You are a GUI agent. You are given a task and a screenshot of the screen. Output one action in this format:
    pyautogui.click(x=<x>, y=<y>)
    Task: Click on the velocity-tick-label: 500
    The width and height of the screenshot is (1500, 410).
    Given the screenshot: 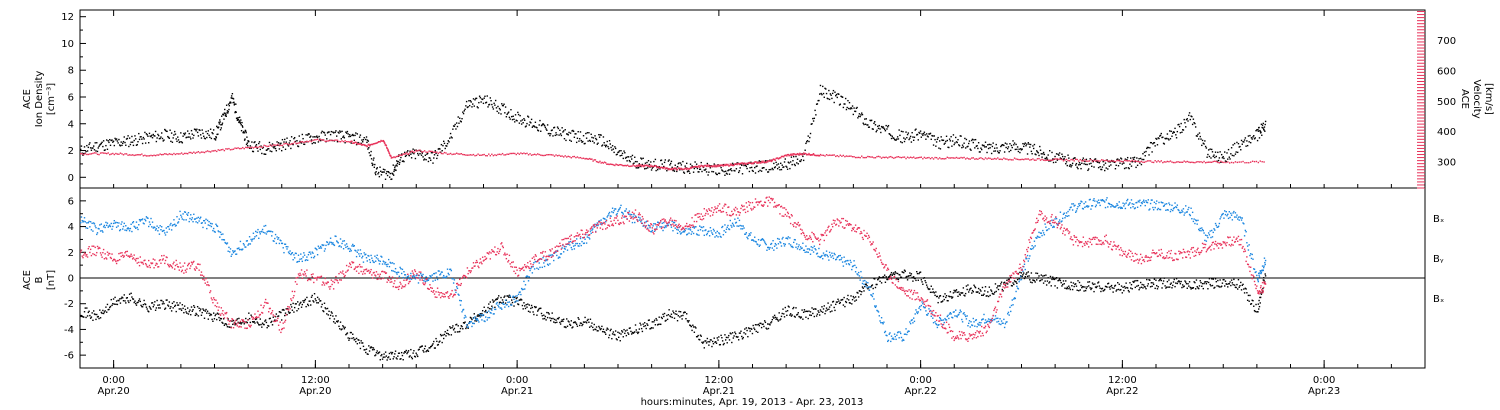 What is the action you would take?
    pyautogui.click(x=1446, y=102)
    